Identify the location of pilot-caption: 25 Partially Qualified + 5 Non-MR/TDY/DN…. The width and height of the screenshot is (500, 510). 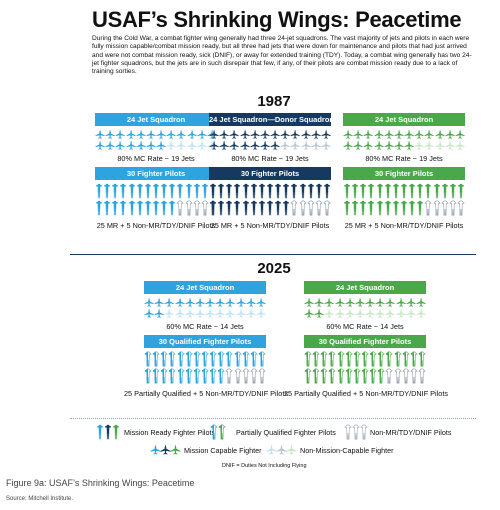
(206, 393).